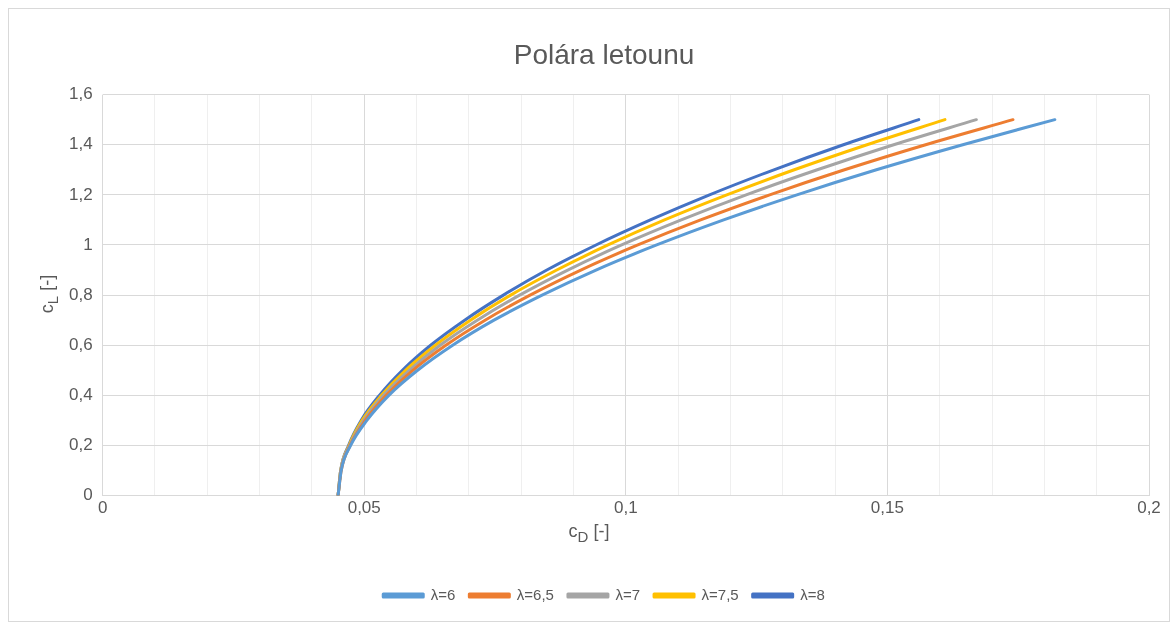  Describe the element at coordinates (80, 344) in the screenshot. I see `y-tick-label: 0,6` at that location.